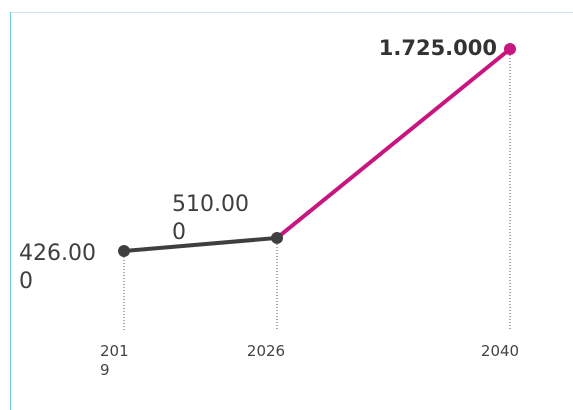 This screenshot has width=573, height=410. What do you see at coordinates (10, 211) in the screenshot?
I see `left-border` at bounding box center [10, 211].